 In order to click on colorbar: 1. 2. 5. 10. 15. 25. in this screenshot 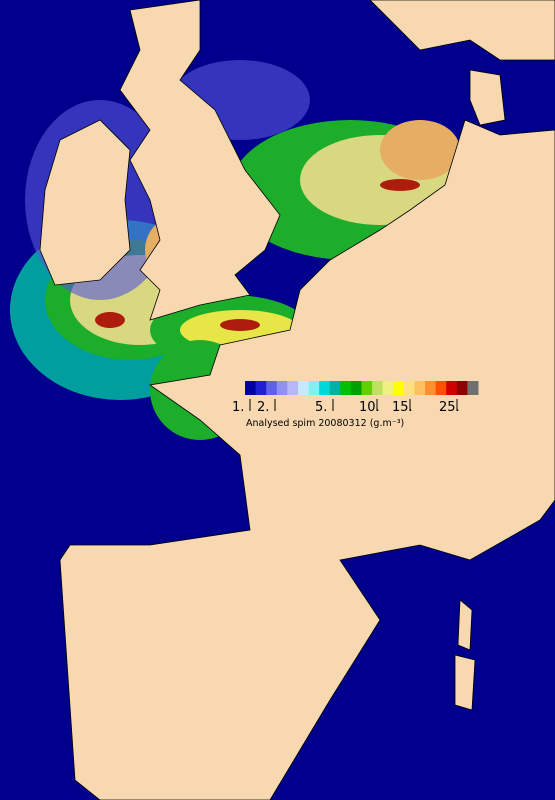, I will do `click(355, 398)`.